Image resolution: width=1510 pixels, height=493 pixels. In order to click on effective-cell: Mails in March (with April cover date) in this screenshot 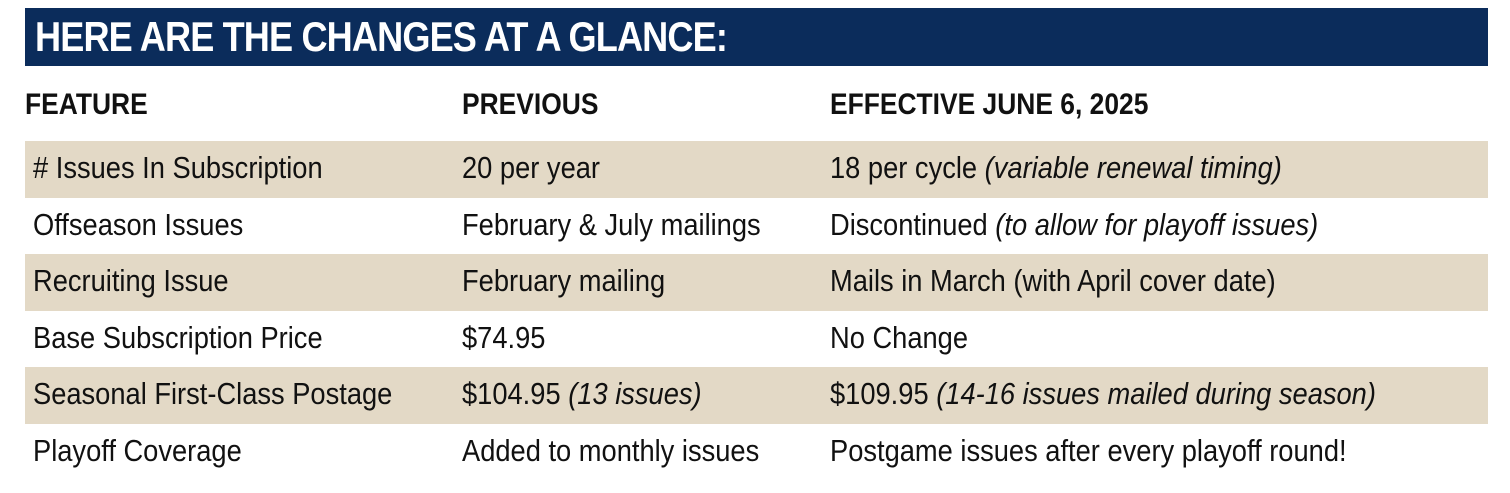, I will do `click(1053, 281)`.